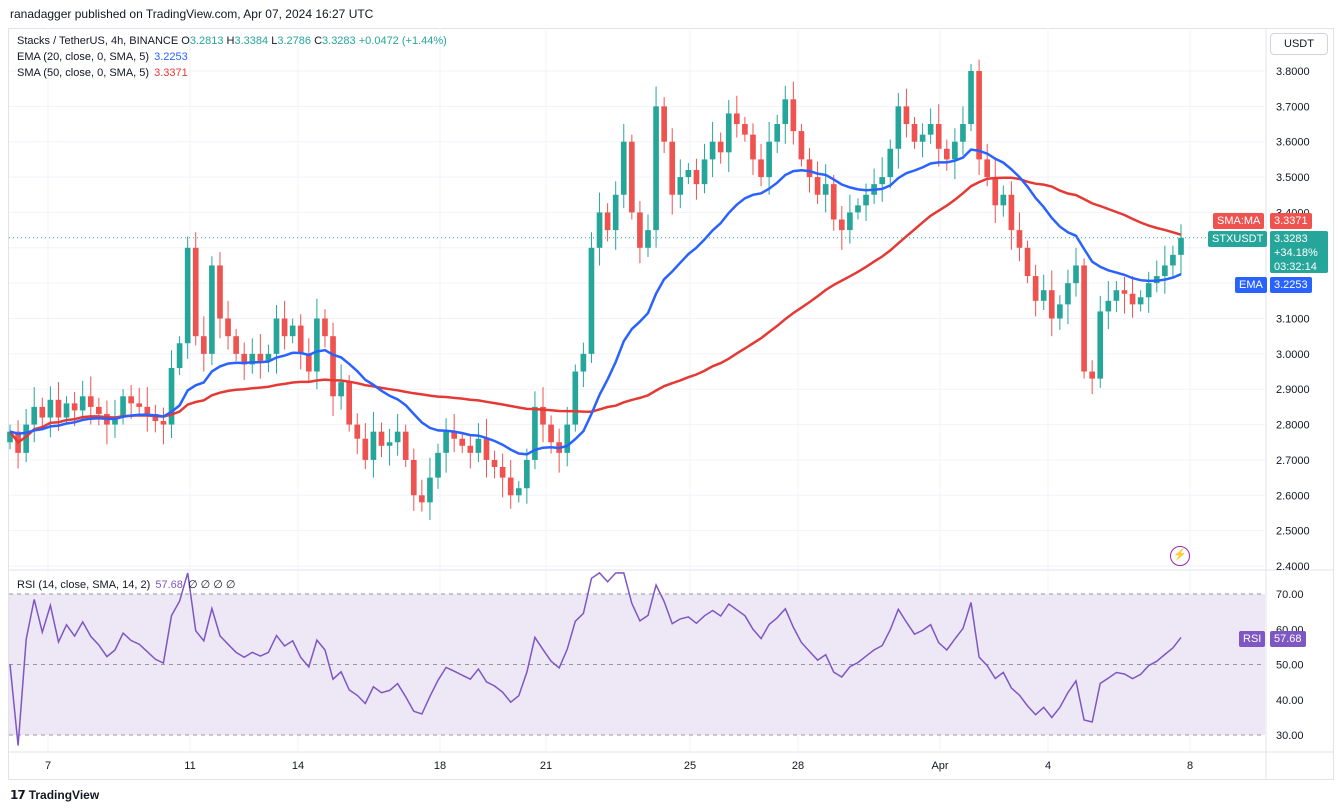  Describe the element at coordinates (939, 766) in the screenshot. I see `x-tick-label: Apr` at that location.